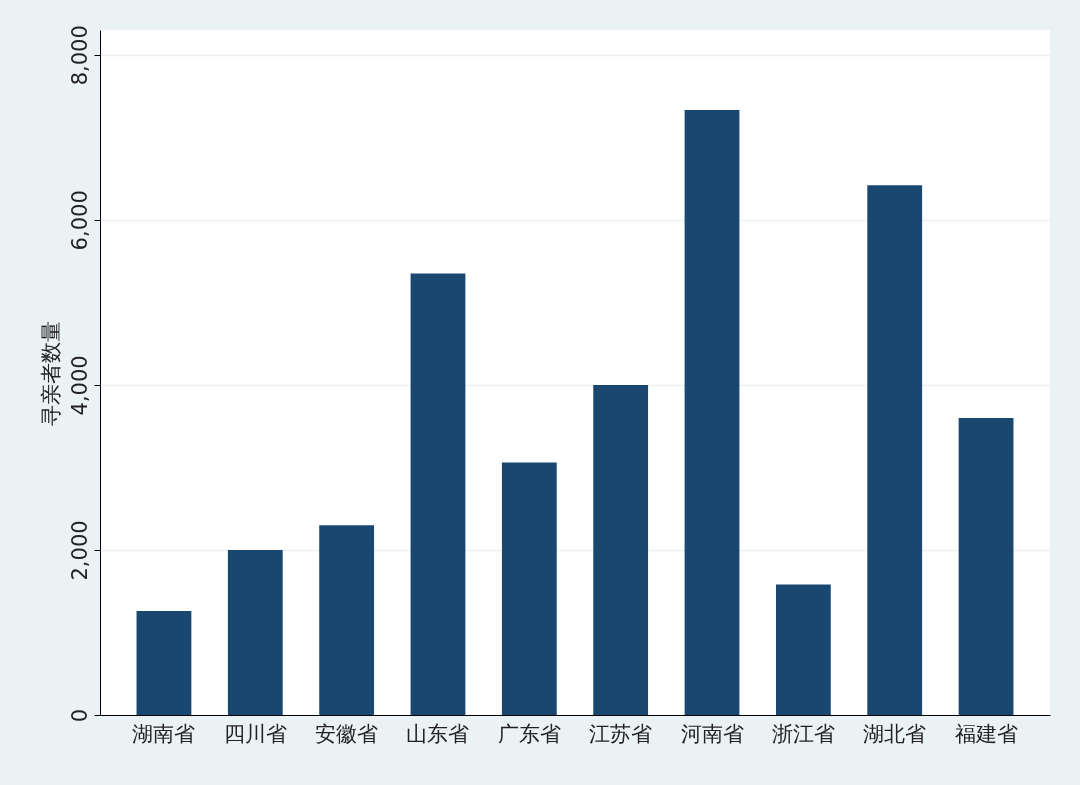 The width and height of the screenshot is (1080, 785). What do you see at coordinates (79, 715) in the screenshot?
I see `y-tick-label: 0` at bounding box center [79, 715].